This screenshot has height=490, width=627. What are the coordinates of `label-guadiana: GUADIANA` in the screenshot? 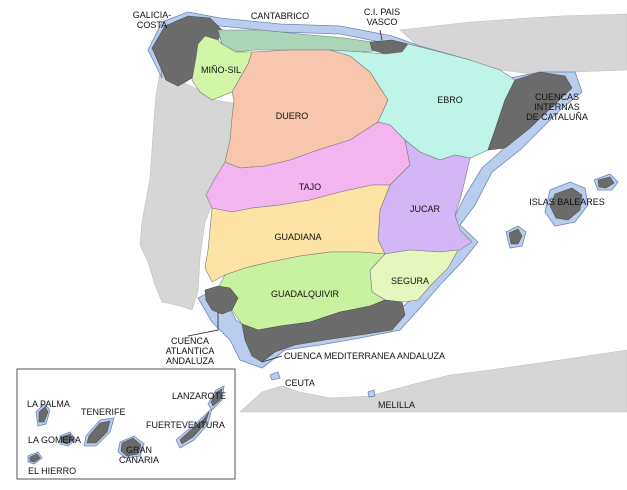 It's located at (297, 237).